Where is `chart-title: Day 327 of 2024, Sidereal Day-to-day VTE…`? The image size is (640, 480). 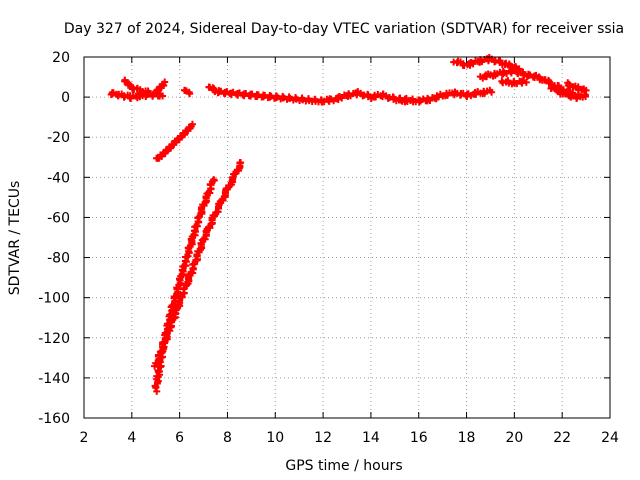
chart-title: Day 327 of 2024, Sidereal Day-to-day VTE… is located at coordinates (344, 29).